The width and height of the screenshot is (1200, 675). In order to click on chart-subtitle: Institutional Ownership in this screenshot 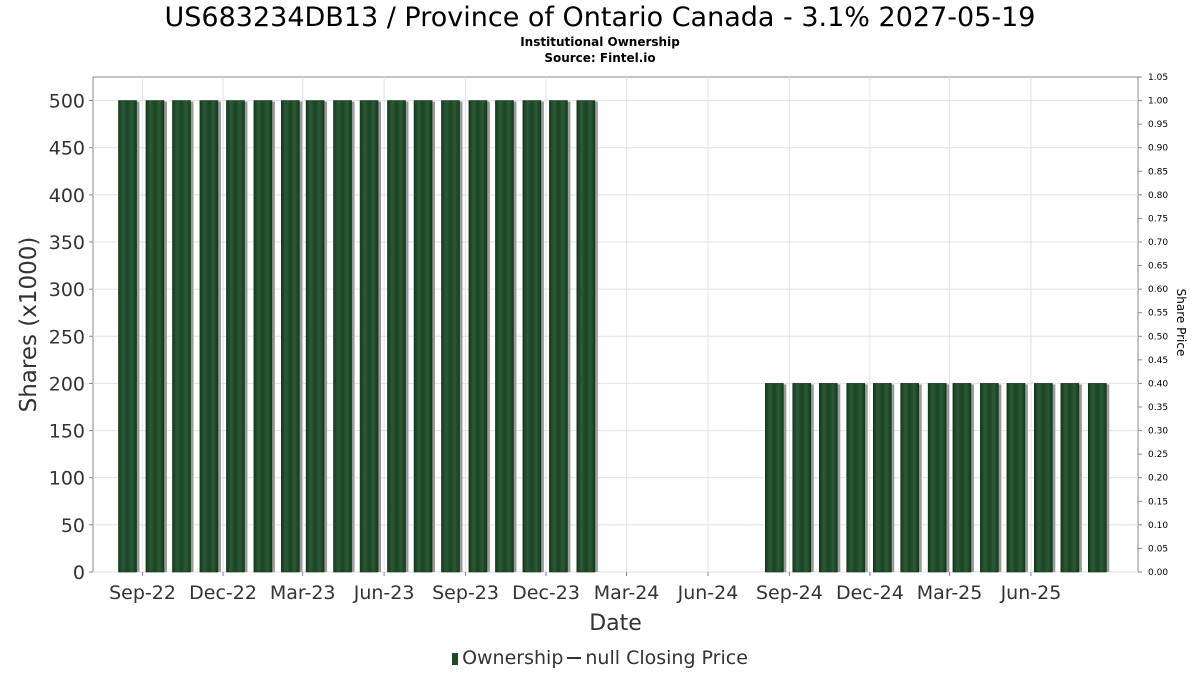, I will do `click(600, 42)`.